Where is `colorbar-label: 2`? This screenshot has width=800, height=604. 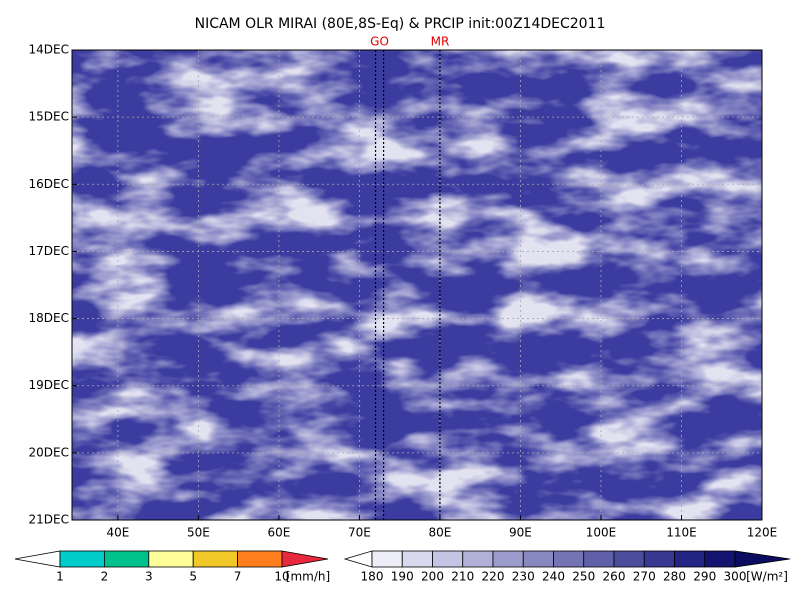
colorbar-label: 2 is located at coordinates (105, 577).